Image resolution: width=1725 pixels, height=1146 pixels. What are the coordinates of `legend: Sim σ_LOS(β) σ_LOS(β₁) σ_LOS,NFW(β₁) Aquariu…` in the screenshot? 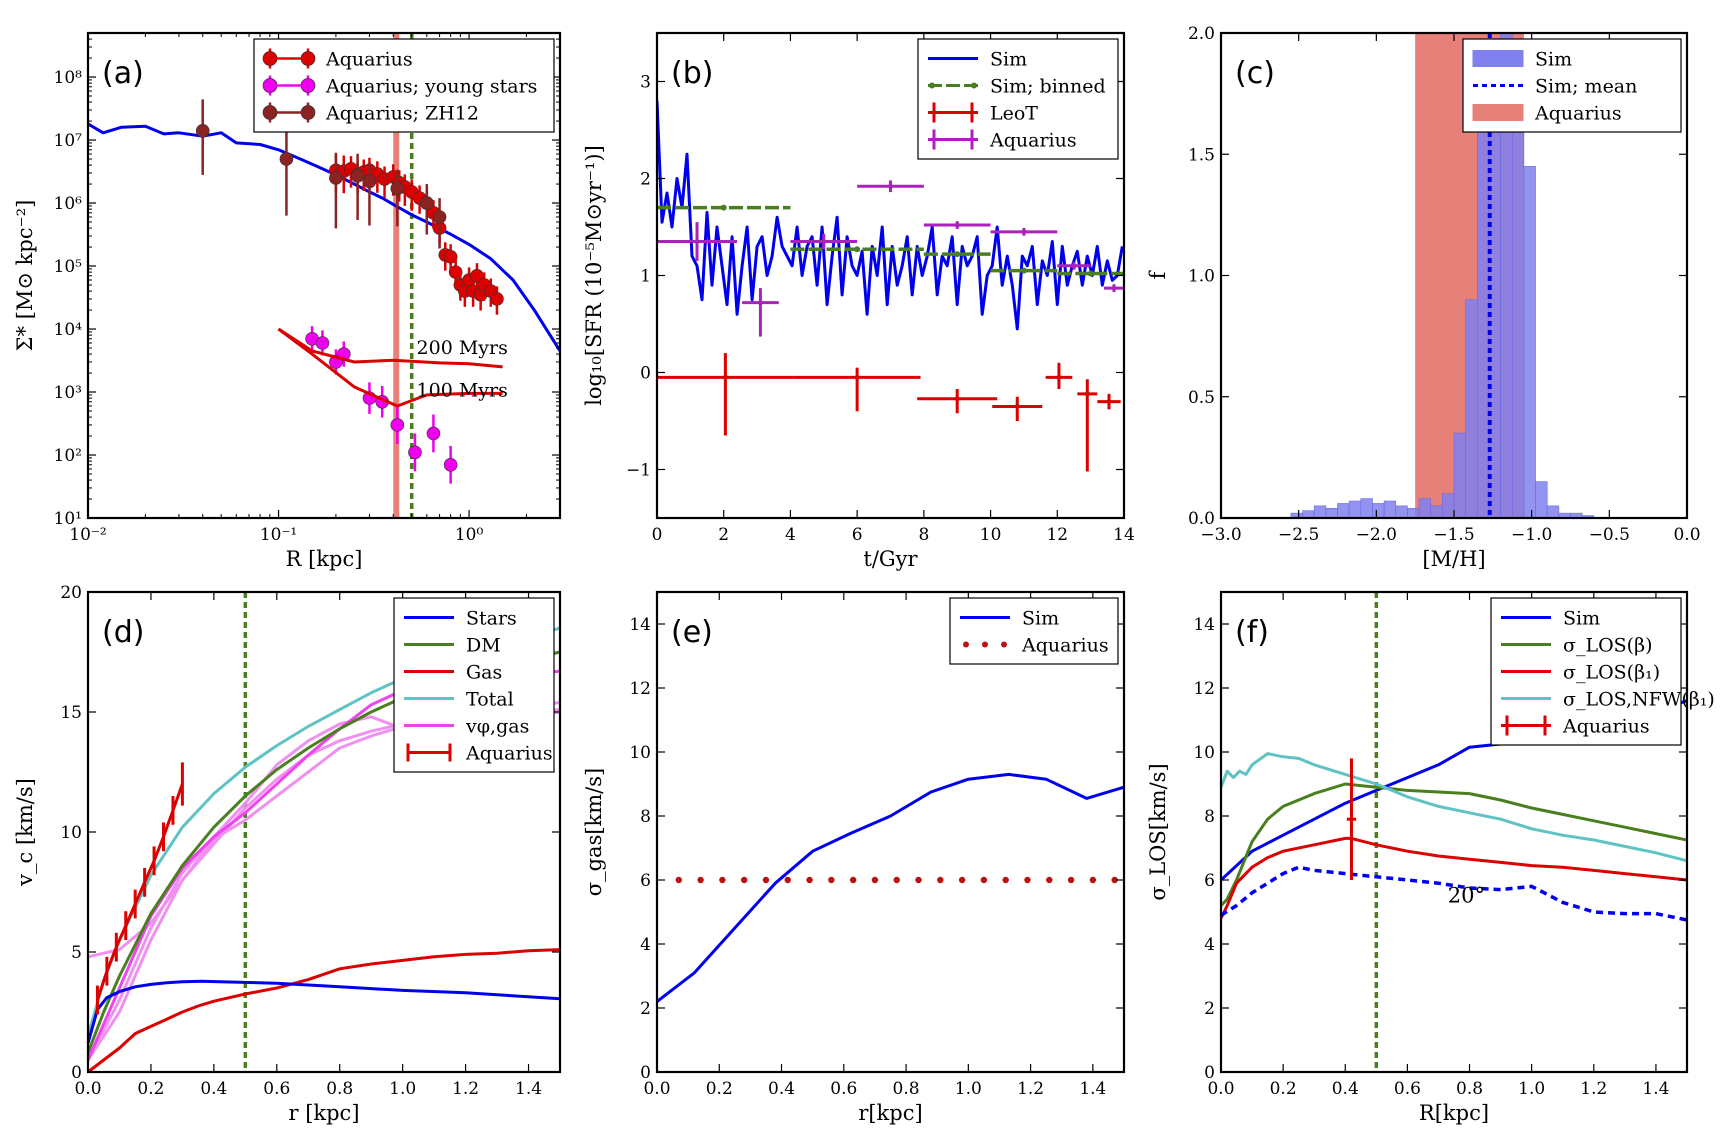 It's located at (1602, 671).